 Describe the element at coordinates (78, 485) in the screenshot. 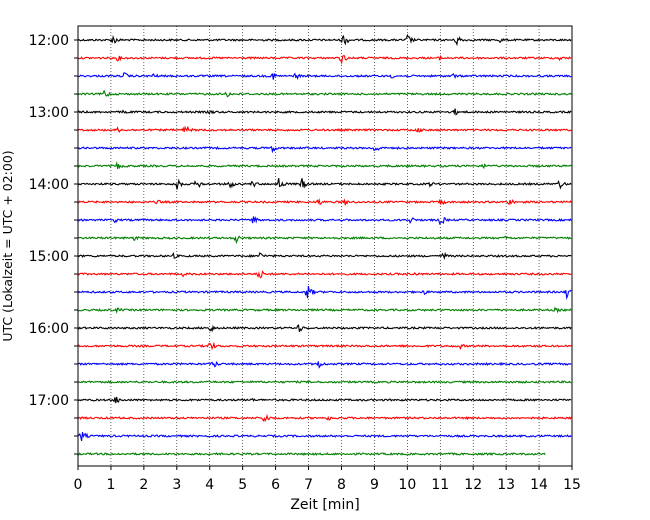

I see `x-tick-label: 0` at that location.